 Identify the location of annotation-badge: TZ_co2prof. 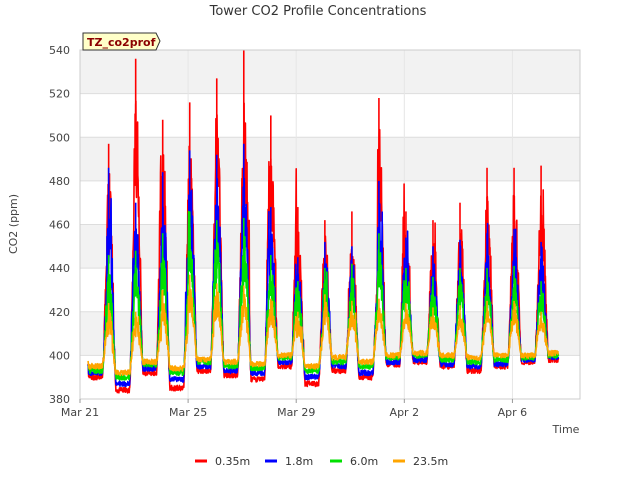
(121, 41).